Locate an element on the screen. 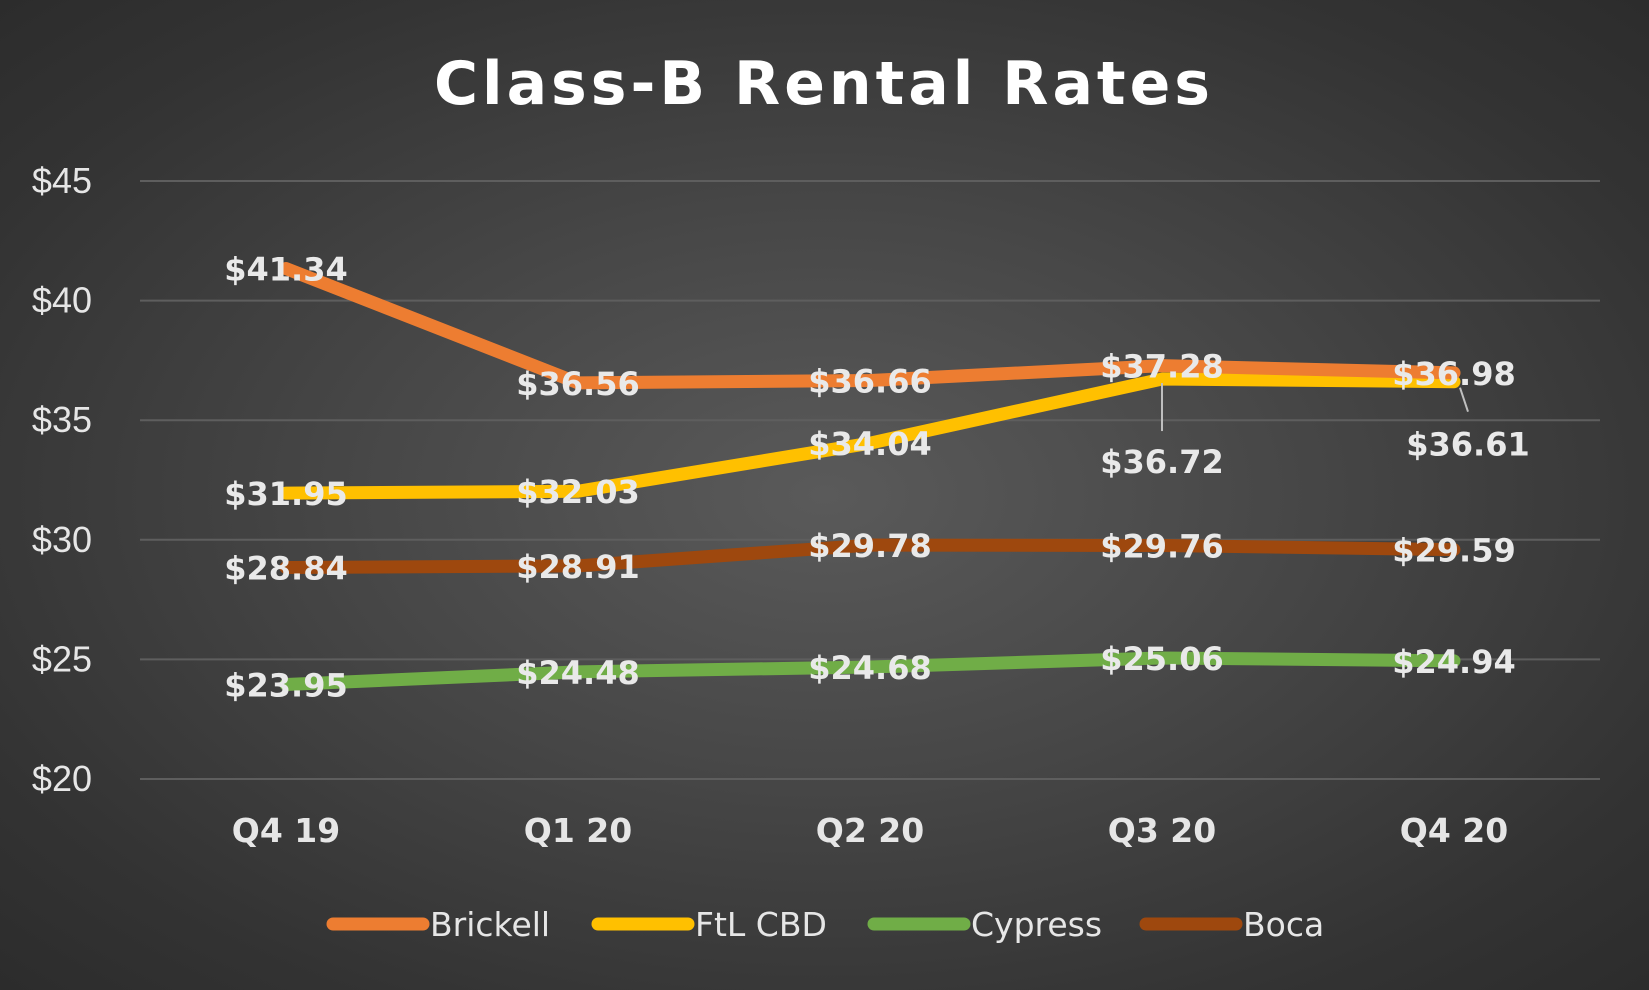 Image resolution: width=1649 pixels, height=990 pixels. legend-label: Brickell is located at coordinates (490, 924).